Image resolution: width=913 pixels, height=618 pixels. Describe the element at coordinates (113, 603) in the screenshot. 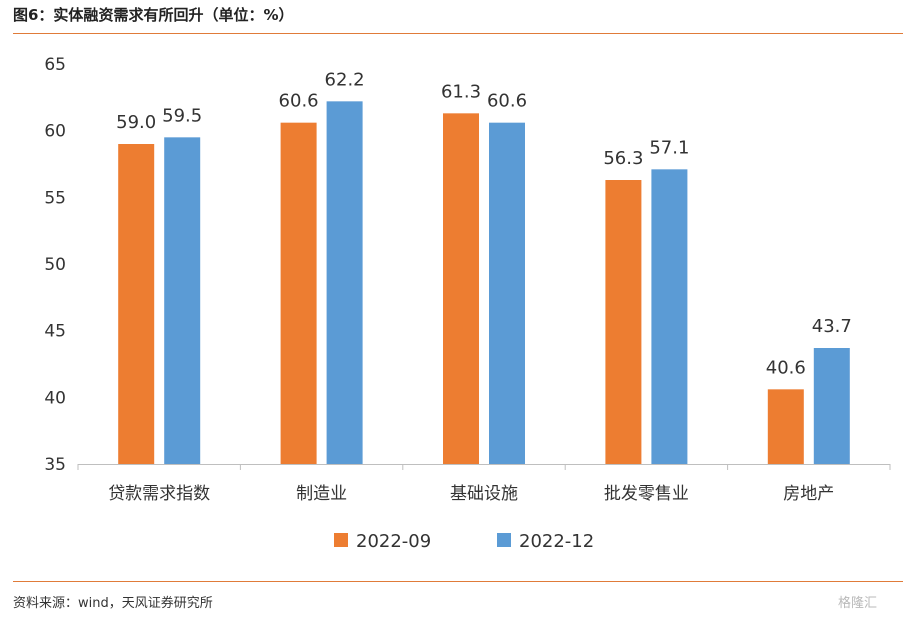

I see `source-note: 资料来源：wind，天风证券研究所` at that location.